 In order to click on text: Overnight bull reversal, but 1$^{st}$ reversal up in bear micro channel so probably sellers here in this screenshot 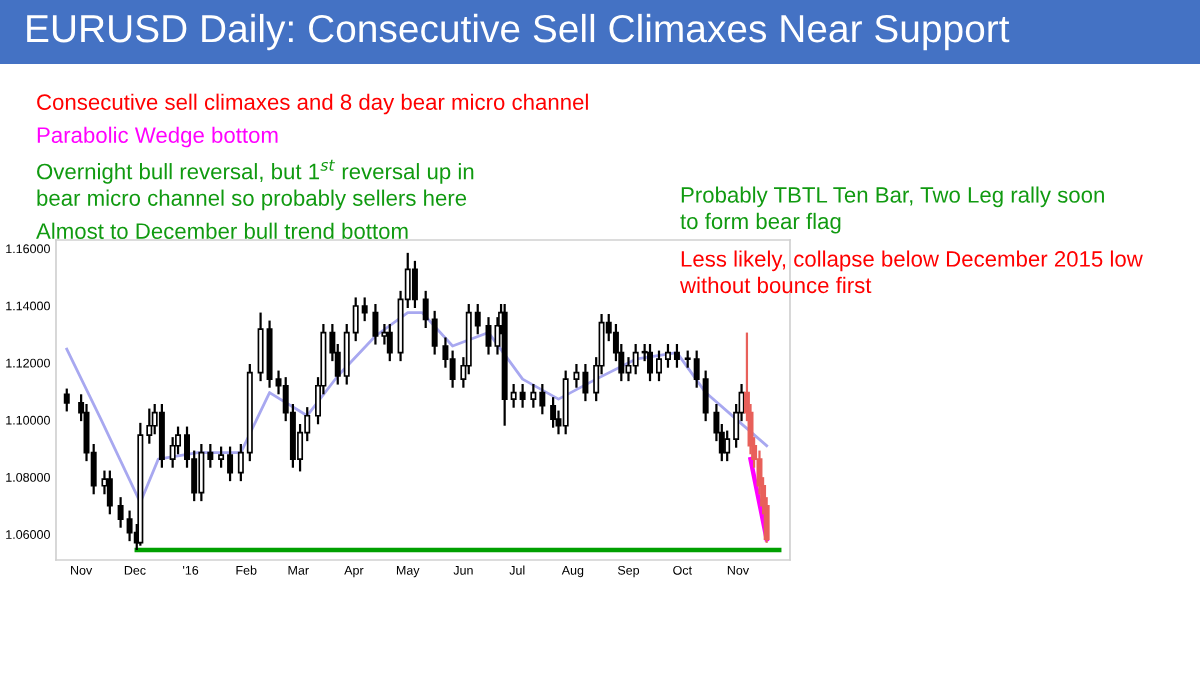, I will do `click(255, 185)`.